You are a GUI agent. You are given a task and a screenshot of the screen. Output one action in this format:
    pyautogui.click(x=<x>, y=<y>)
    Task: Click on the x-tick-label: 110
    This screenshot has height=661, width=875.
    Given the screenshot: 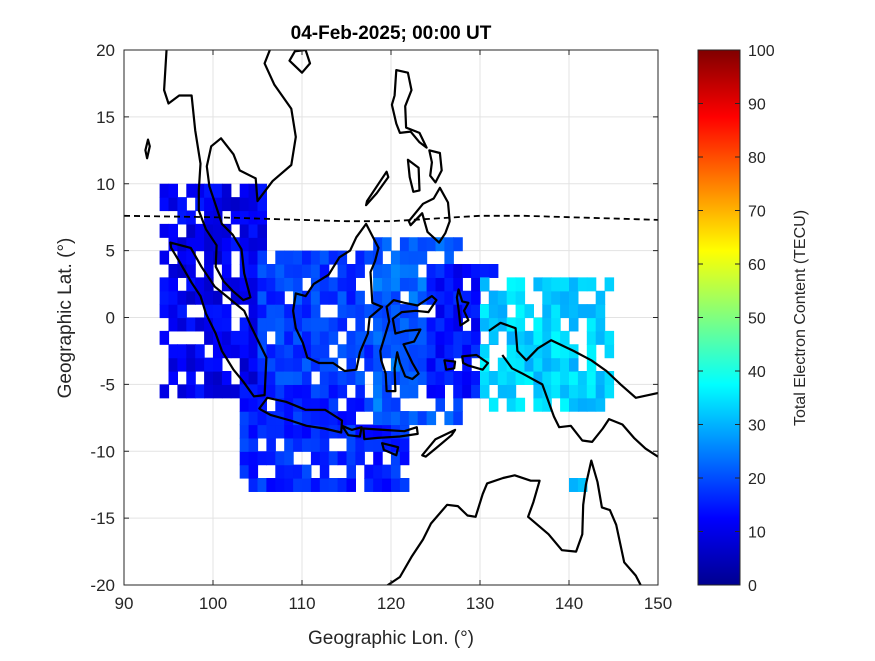 What is the action you would take?
    pyautogui.click(x=301, y=603)
    